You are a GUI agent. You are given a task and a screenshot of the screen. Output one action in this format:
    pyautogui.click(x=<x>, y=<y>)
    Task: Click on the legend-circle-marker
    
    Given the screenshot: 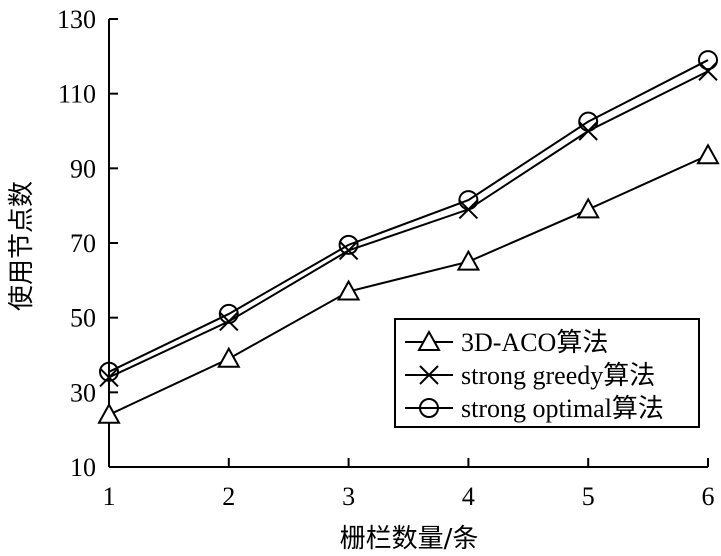 What is the action you would take?
    pyautogui.click(x=429, y=408)
    